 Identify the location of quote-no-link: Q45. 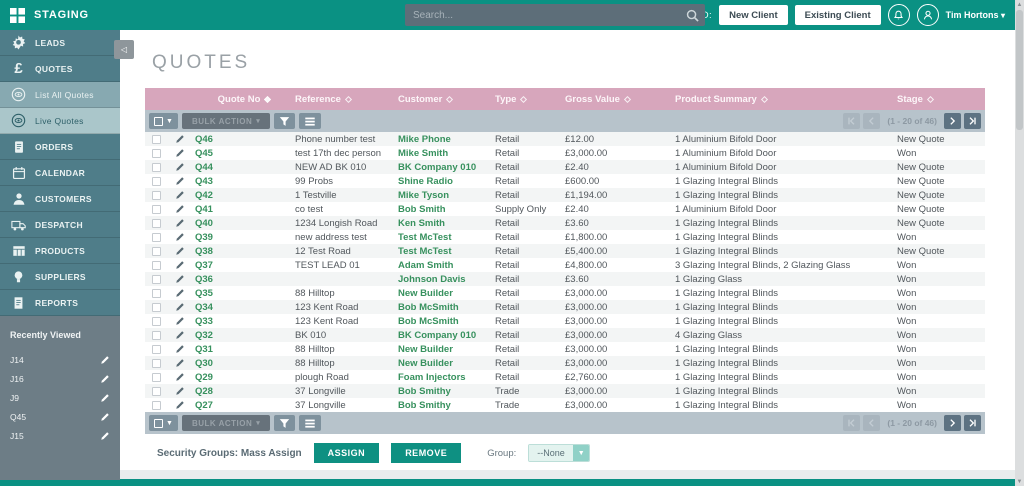
(204, 153).